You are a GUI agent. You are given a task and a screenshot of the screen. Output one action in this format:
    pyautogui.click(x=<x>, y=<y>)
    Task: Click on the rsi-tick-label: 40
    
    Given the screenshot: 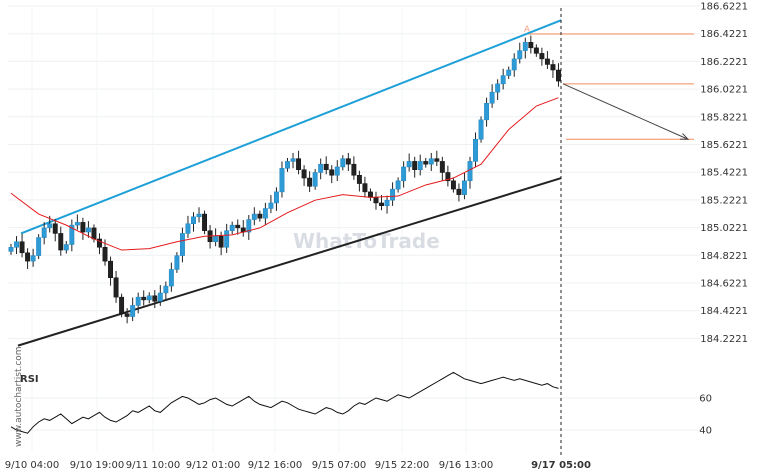 What is the action you would take?
    pyautogui.click(x=705, y=431)
    